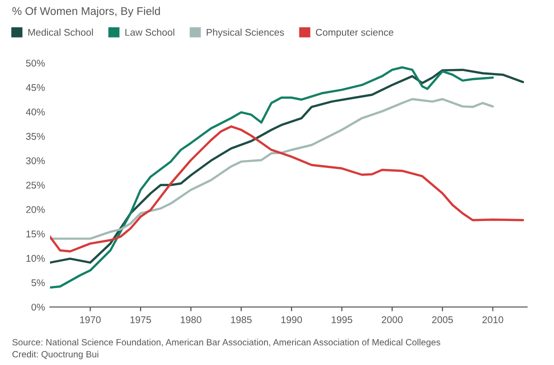 This screenshot has height=365, width=554. What do you see at coordinates (38, 282) in the screenshot?
I see `y-tick-label: 5%` at bounding box center [38, 282].